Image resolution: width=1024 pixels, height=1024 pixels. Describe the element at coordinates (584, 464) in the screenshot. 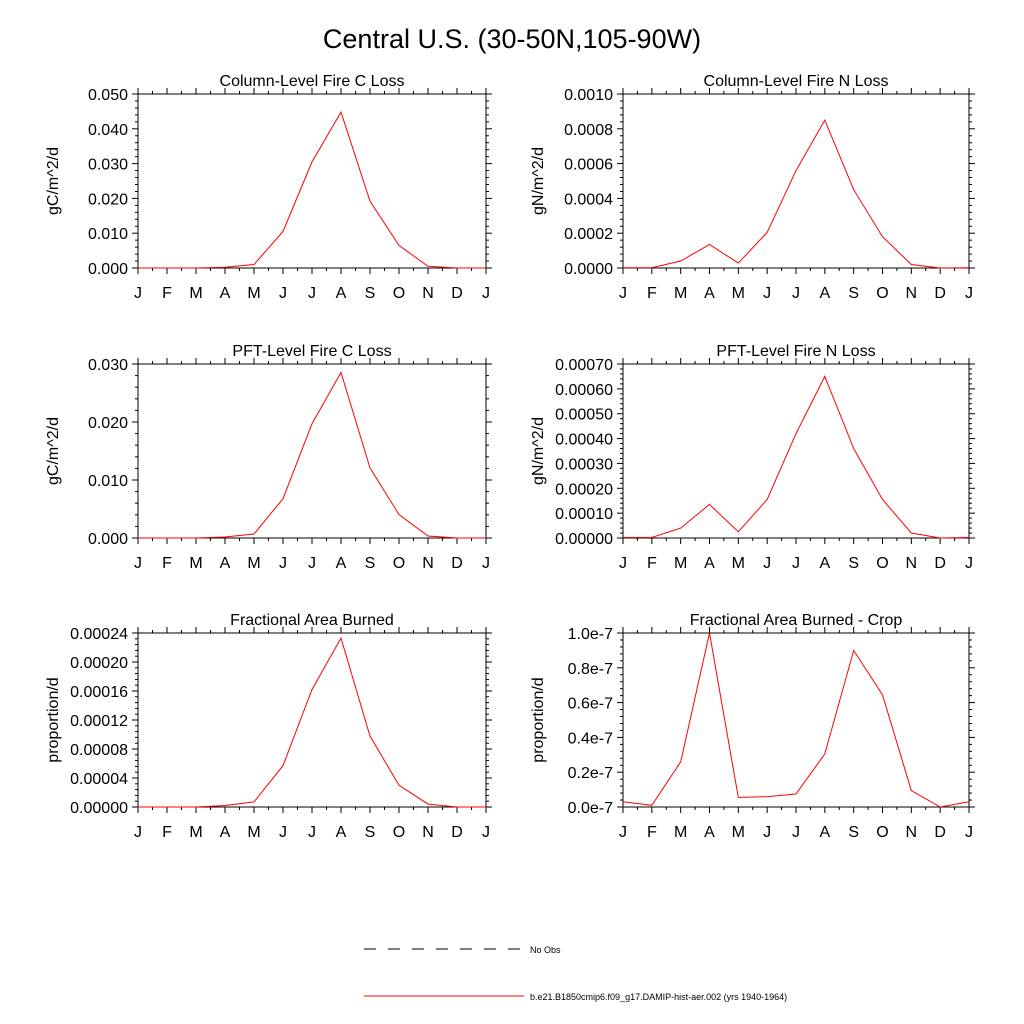

I see `y-tick-label: 0.00030` at that location.